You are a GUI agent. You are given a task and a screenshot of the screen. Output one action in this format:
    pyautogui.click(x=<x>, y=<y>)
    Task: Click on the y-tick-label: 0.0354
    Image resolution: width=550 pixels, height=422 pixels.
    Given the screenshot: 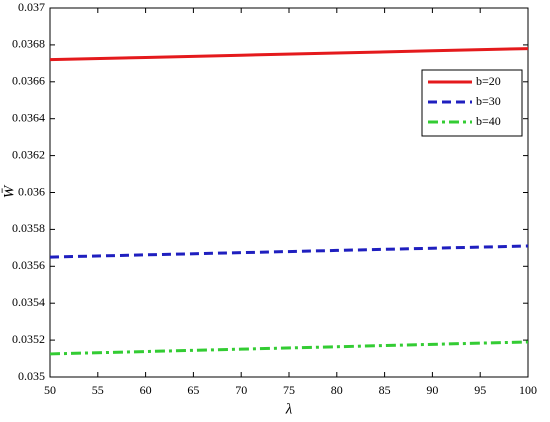 What is the action you would take?
    pyautogui.click(x=28, y=302)
    